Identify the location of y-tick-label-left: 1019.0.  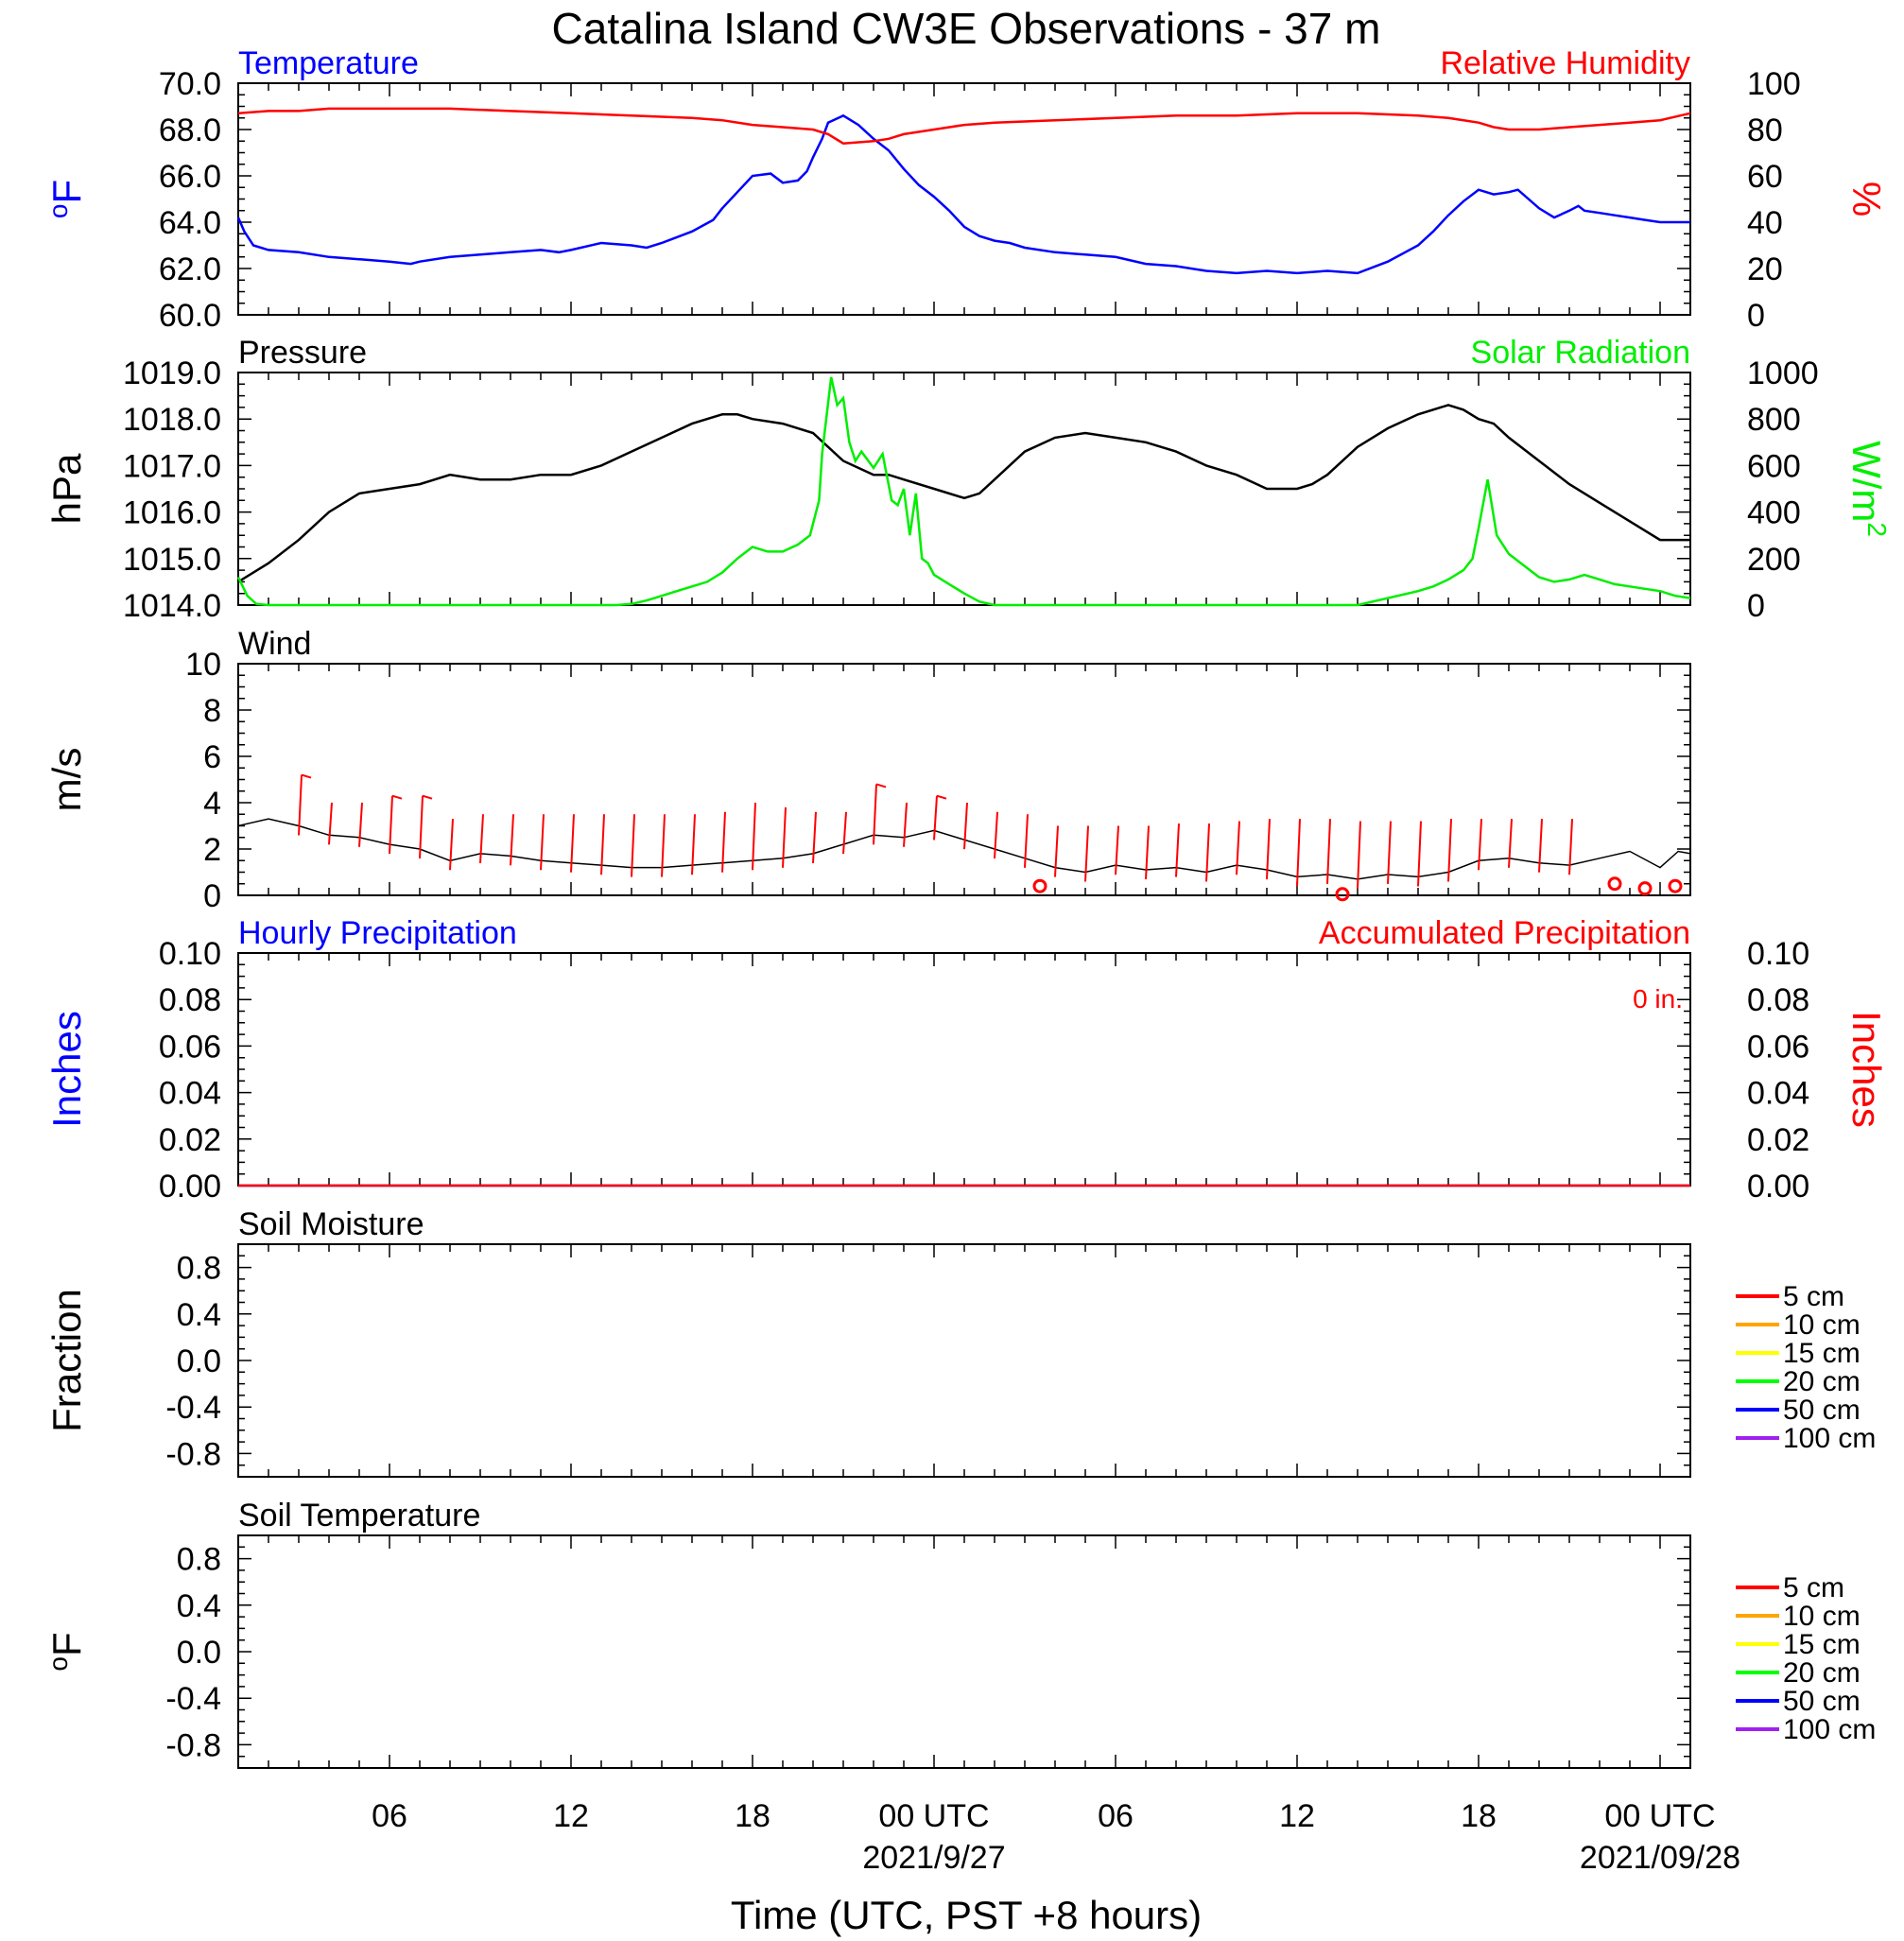
(172, 373).